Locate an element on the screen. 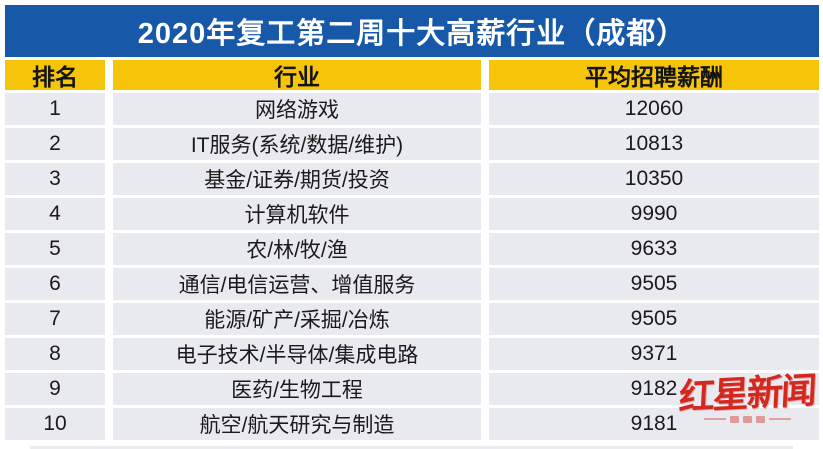 The width and height of the screenshot is (823, 449). industry-cell: 农/林/牧/渔 is located at coordinates (297, 249).